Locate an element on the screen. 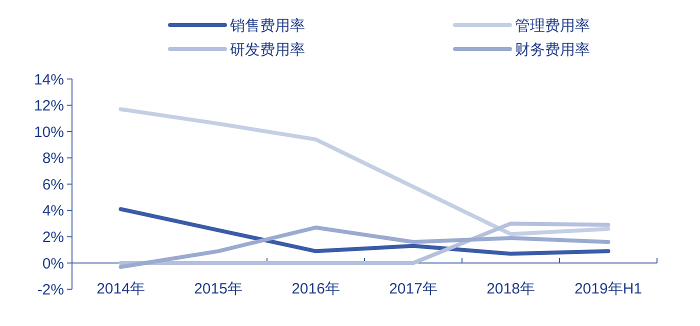 Image resolution: width=700 pixels, height=326 pixels. y-tick-label: -2% is located at coordinates (50, 290).